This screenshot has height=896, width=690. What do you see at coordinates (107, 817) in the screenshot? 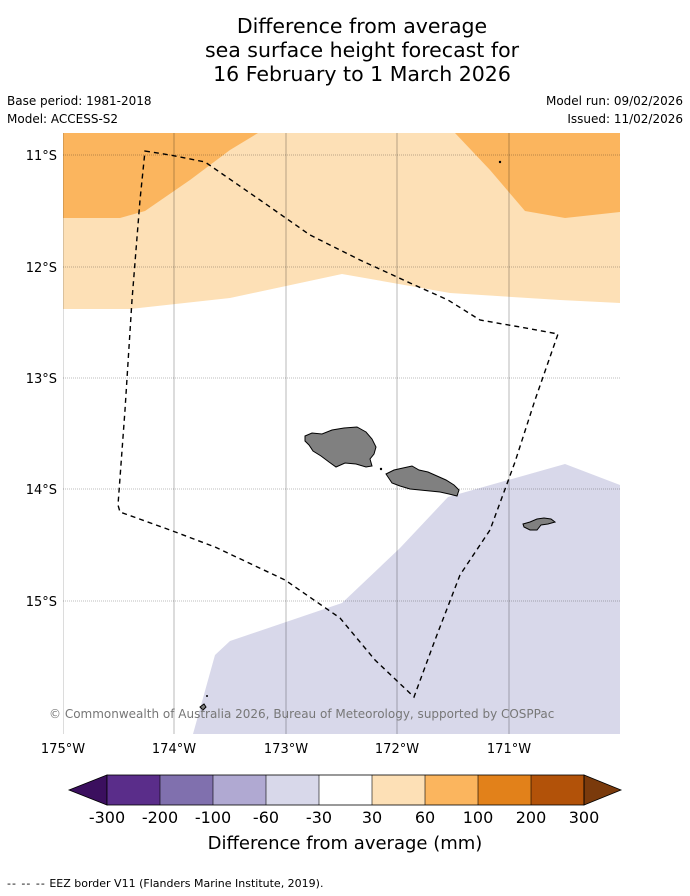
I see `colorbar-label-neg300: -300` at bounding box center [107, 817].